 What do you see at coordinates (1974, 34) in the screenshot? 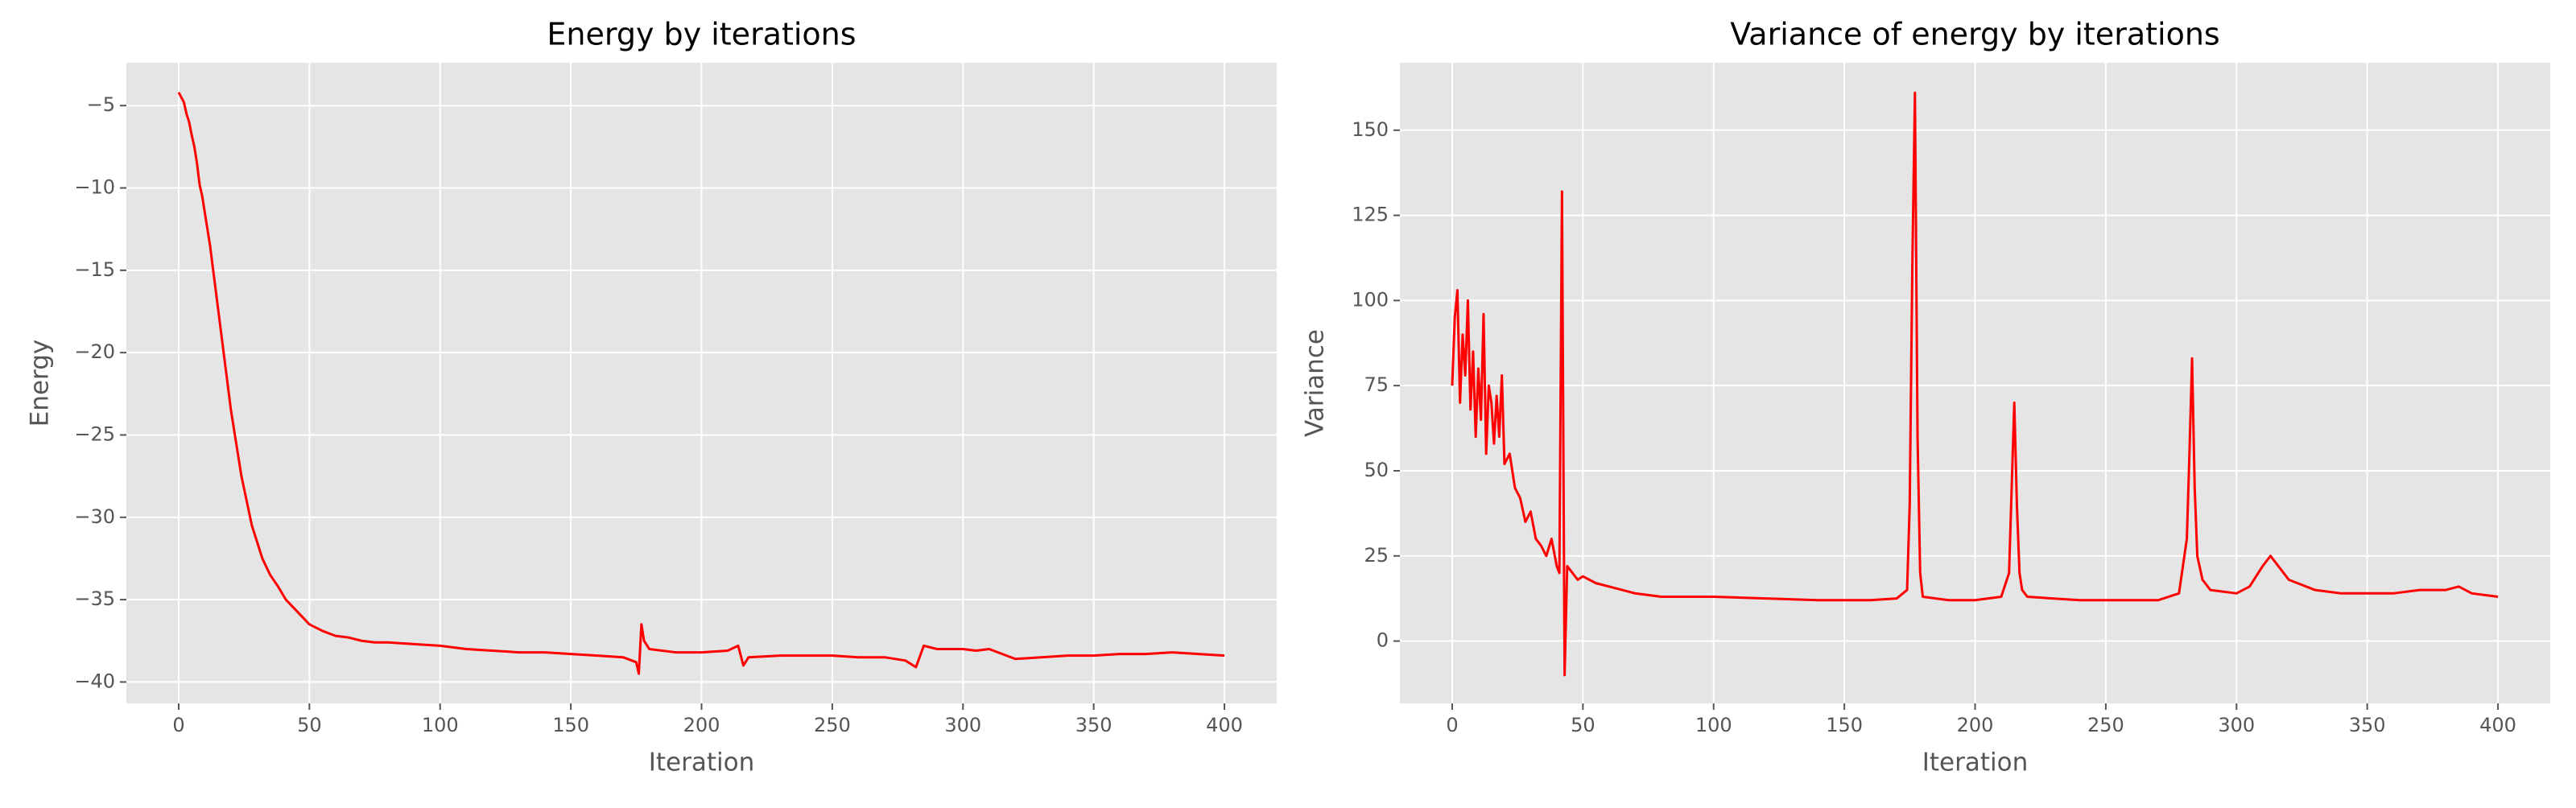
I see `chart-title: Variance of energy by iterations` at bounding box center [1974, 34].